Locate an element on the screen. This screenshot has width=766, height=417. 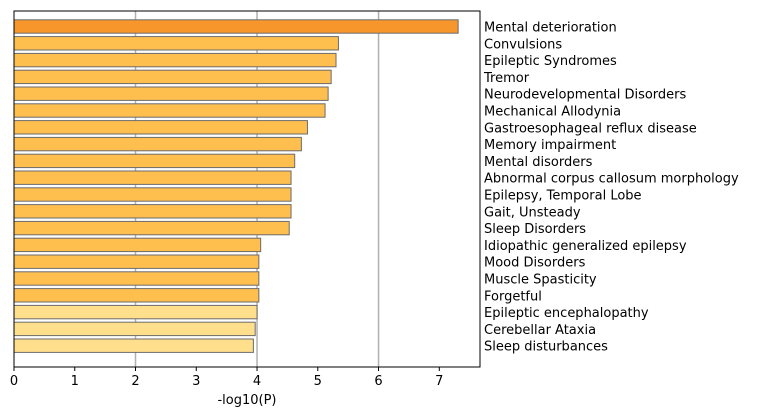
category-label: Cerebellar Ataxia is located at coordinates (540, 330).